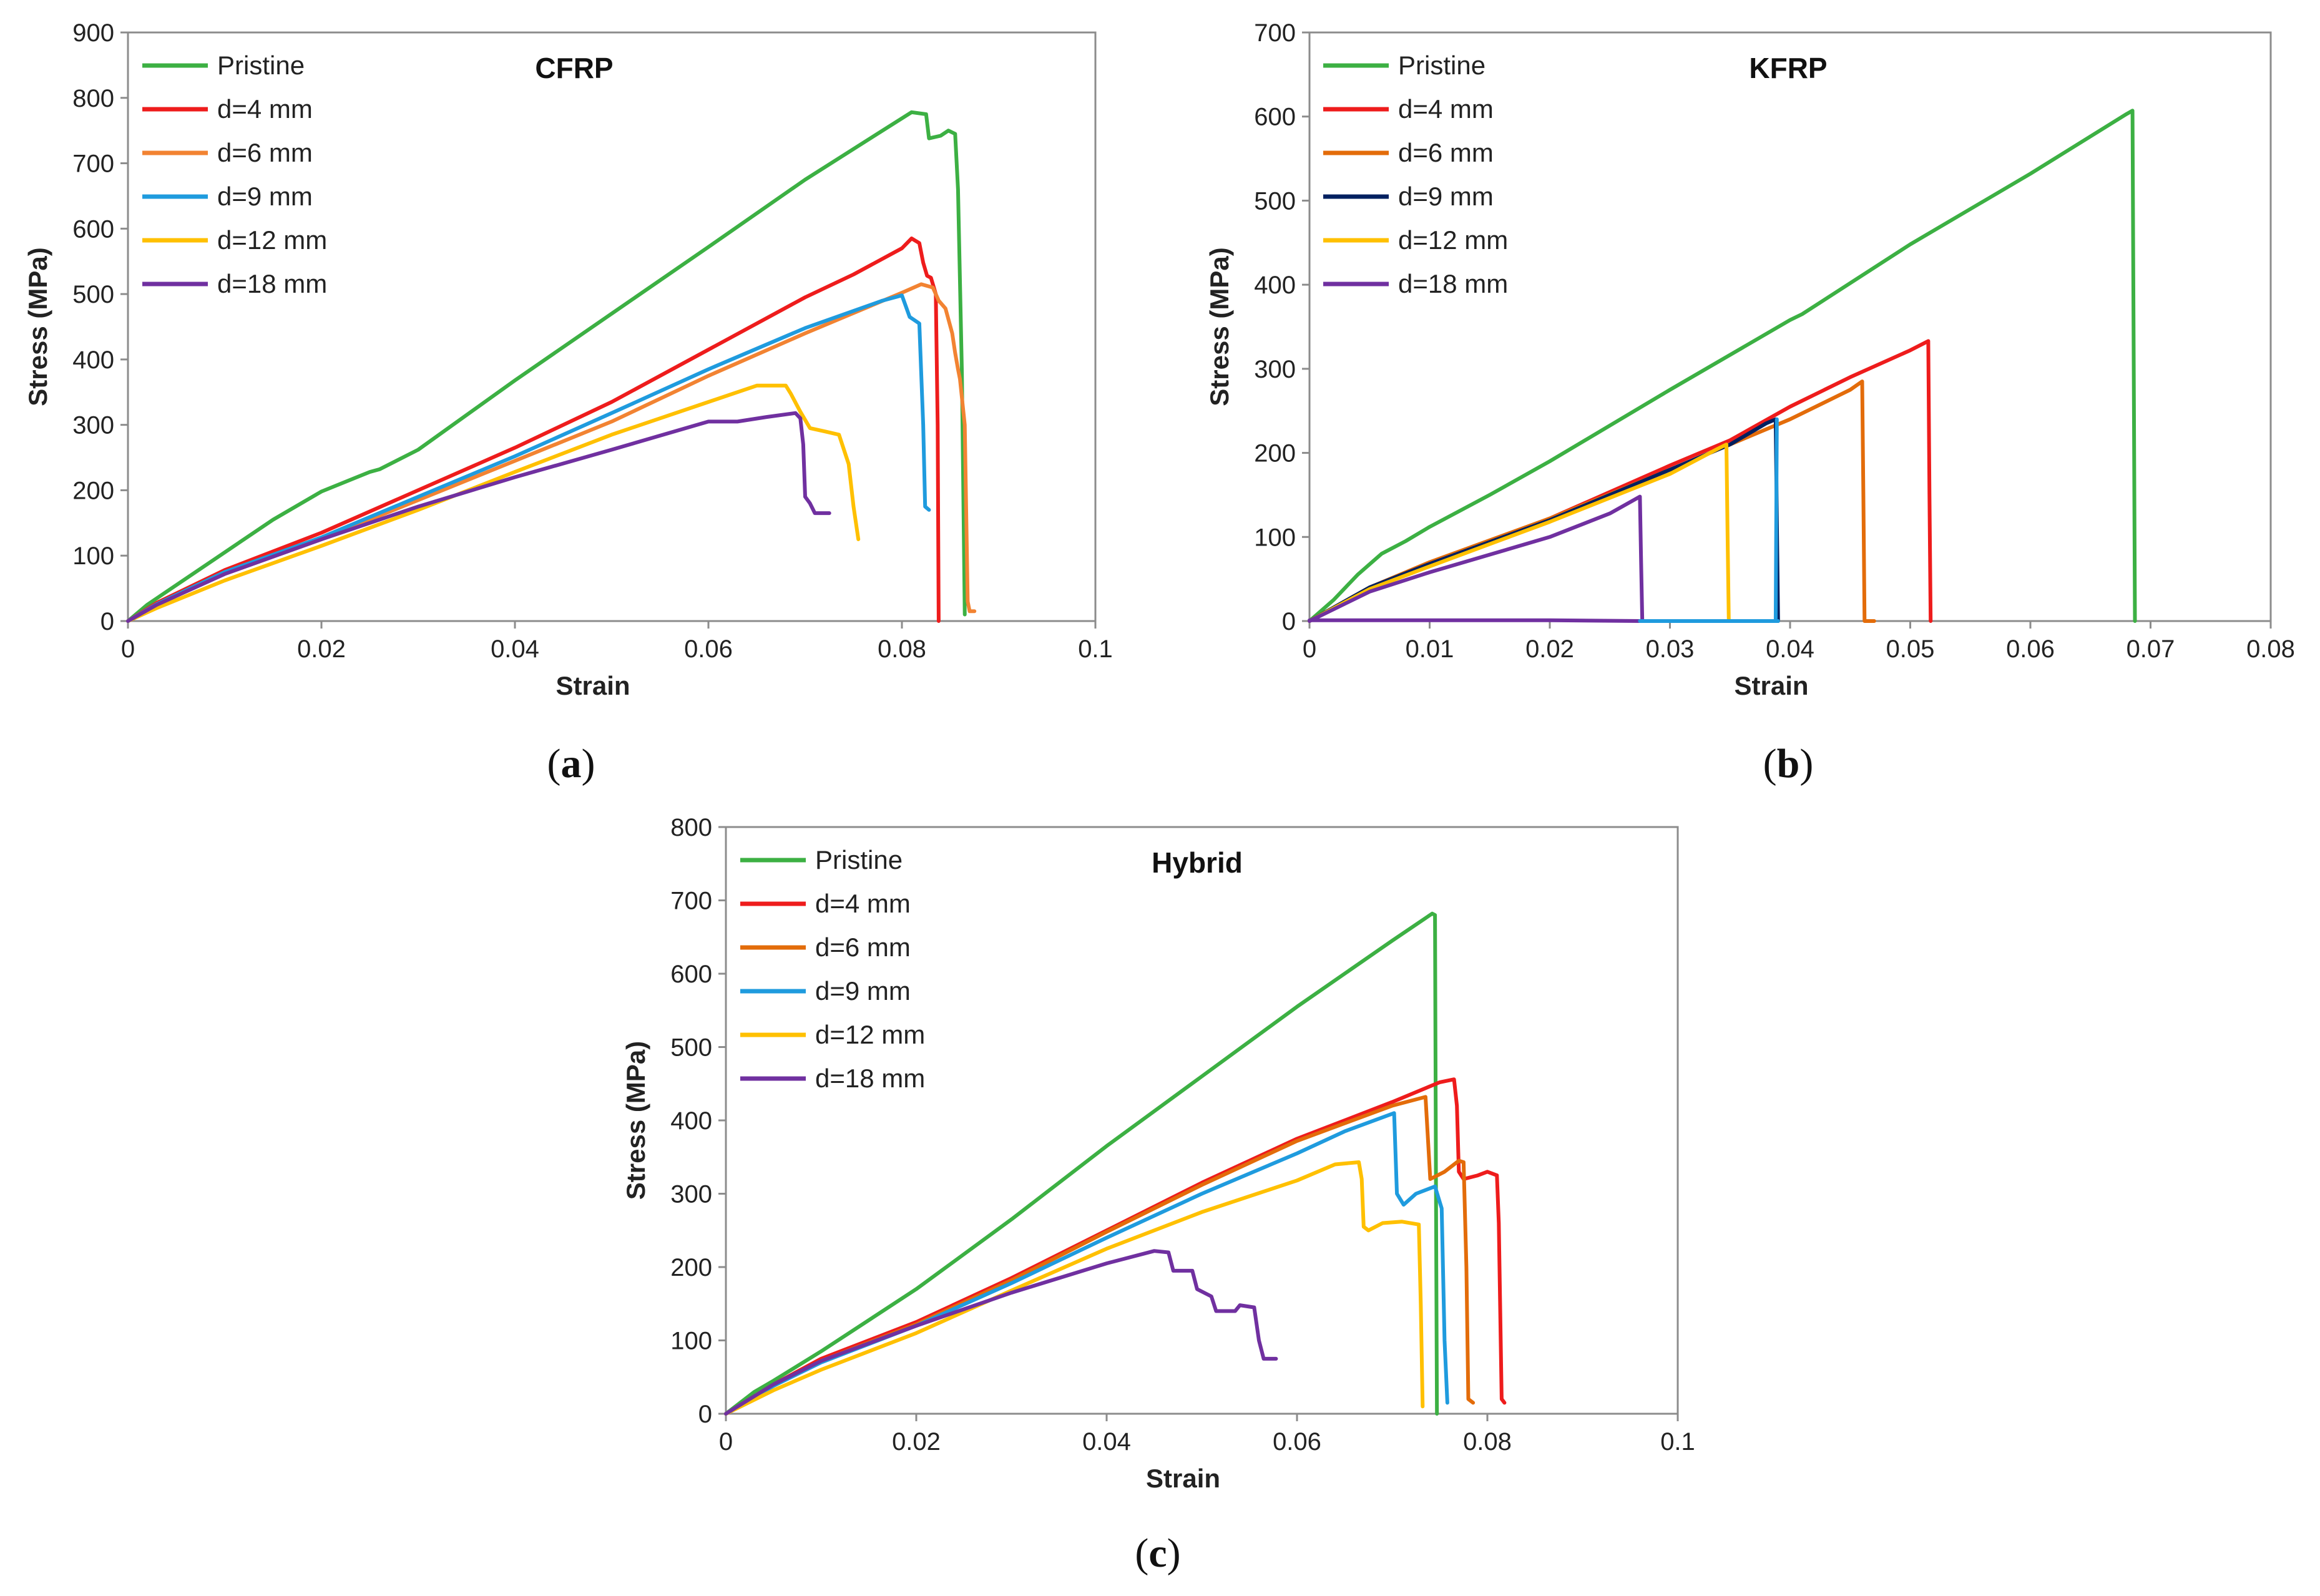  Describe the element at coordinates (93, 33) in the screenshot. I see `y-tick-label: 900` at that location.